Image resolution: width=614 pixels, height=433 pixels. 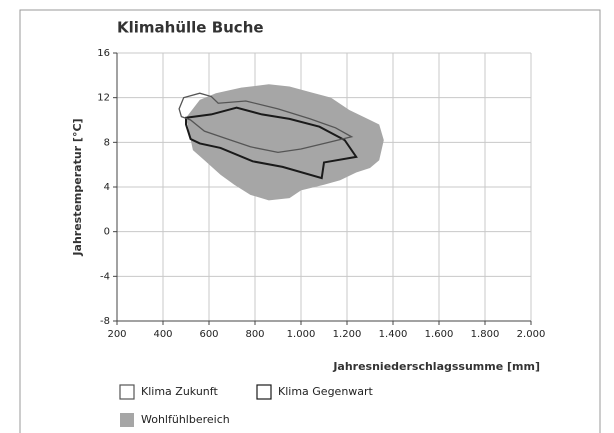 What do you see at coordinates (105, 276) in the screenshot?
I see `y-tick-label: -4` at bounding box center [105, 276].